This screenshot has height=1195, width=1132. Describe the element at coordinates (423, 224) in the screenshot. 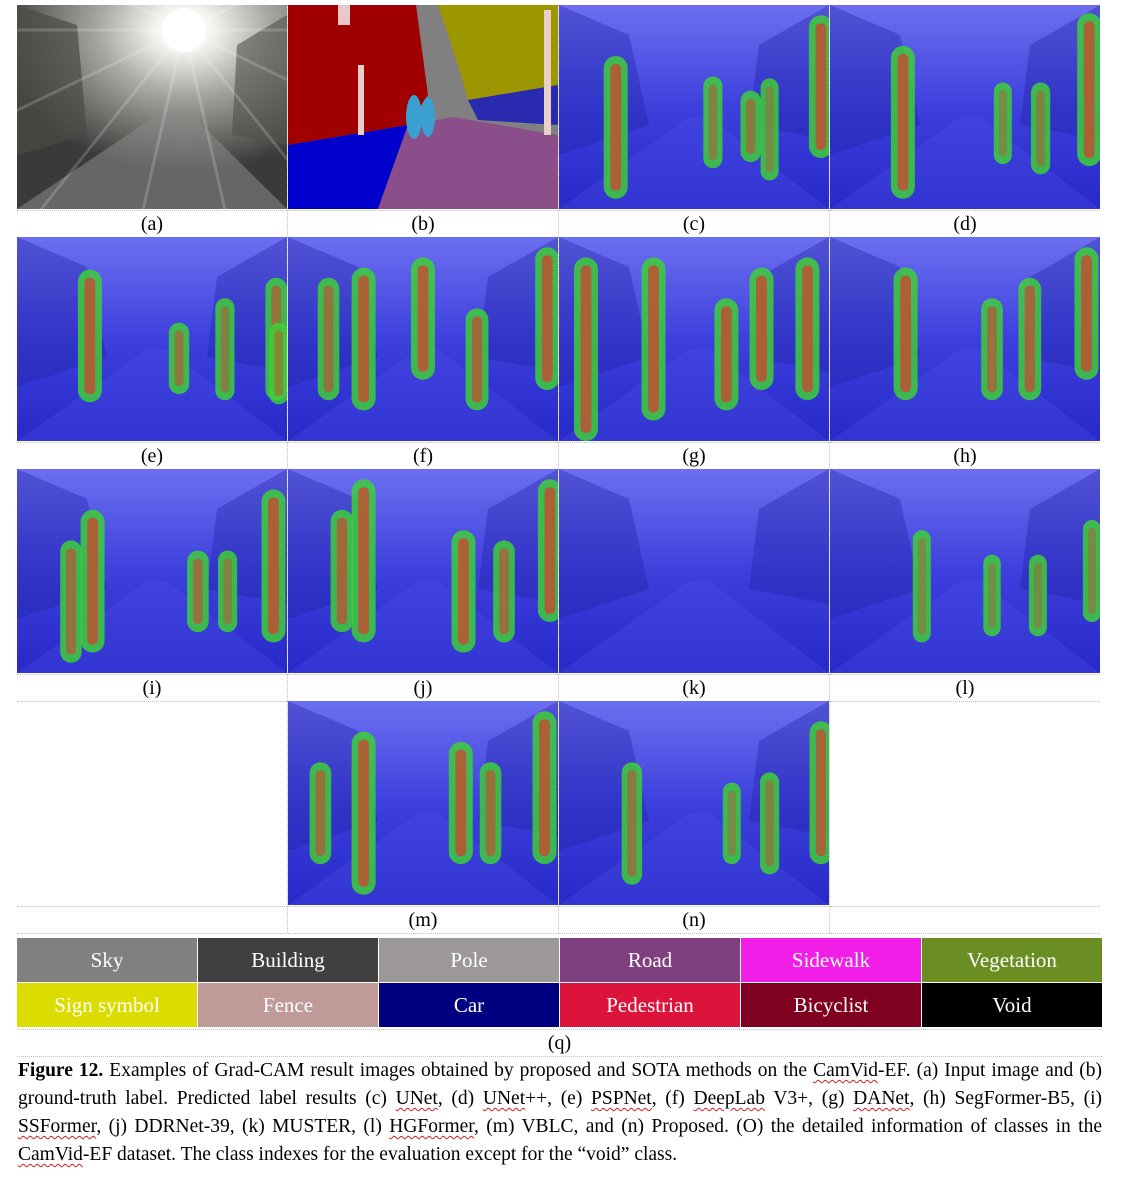

I see `panel-label-text: (b)` at that location.